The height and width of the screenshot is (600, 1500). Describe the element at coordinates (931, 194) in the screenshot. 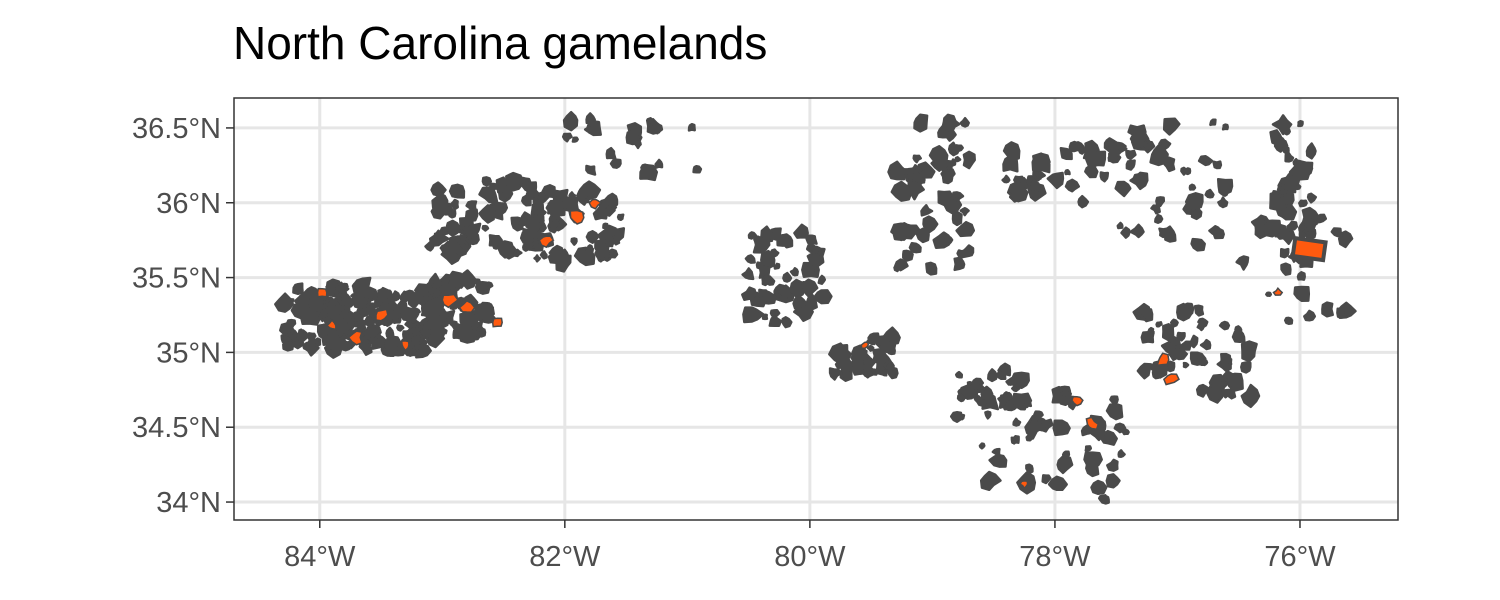

I see `gameland-piedmont-north` at that location.